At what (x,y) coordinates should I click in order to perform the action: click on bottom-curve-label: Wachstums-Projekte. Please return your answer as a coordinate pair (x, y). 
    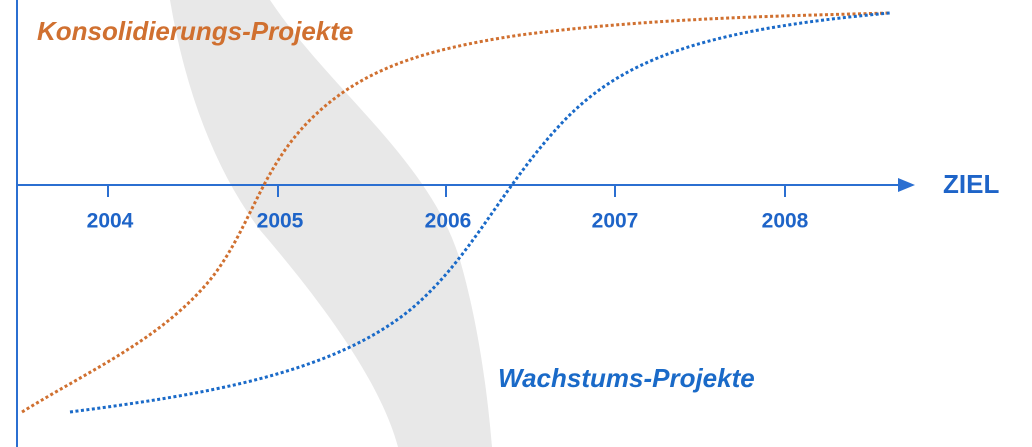
    Looking at the image, I should click on (626, 378).